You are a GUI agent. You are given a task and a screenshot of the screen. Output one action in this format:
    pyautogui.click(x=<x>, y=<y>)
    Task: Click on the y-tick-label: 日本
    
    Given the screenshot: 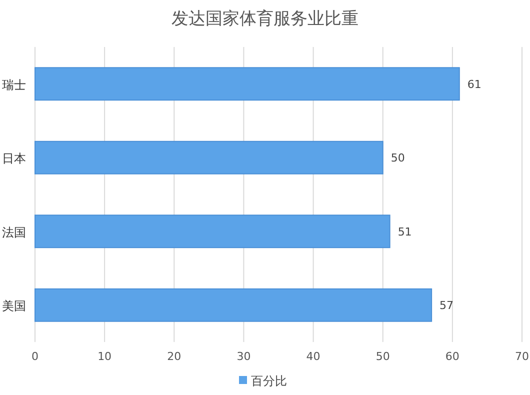 What is the action you would take?
    pyautogui.click(x=14, y=159)
    